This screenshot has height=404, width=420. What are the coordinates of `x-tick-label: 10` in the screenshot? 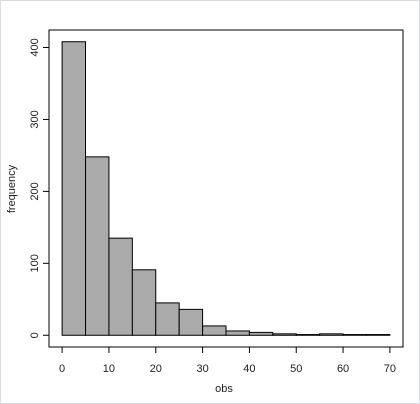 It's located at (109, 369).